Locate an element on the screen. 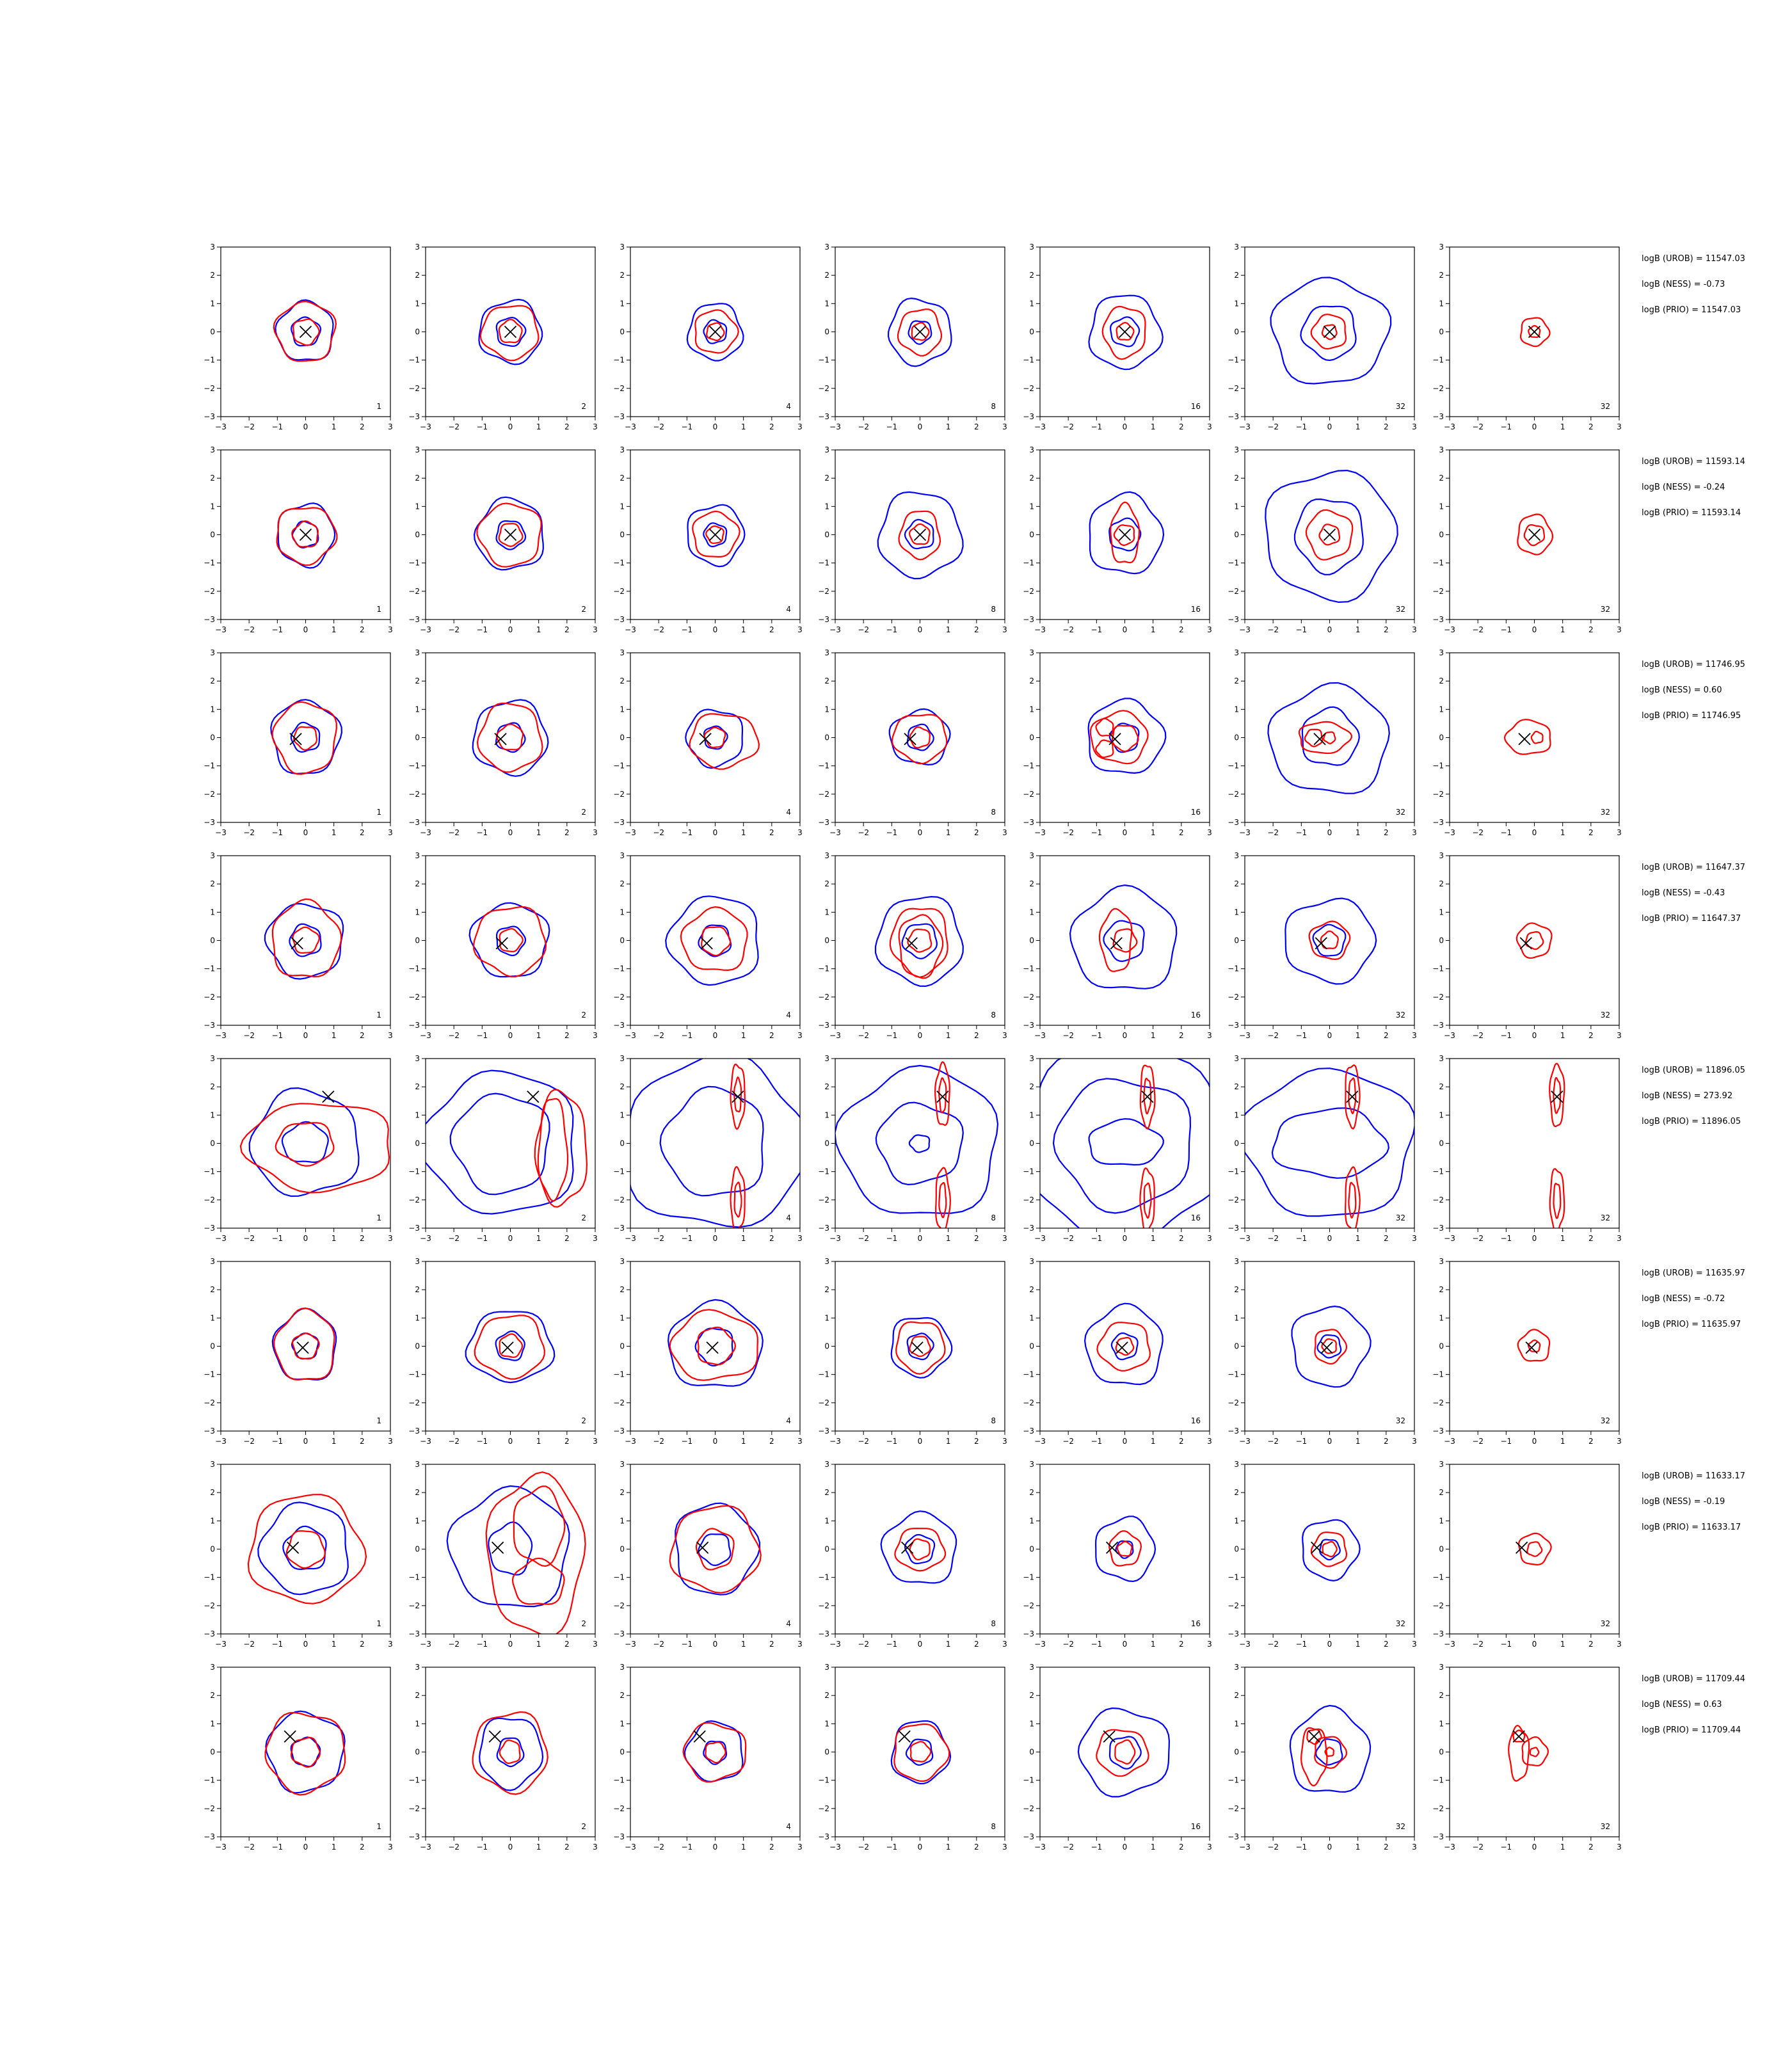 This screenshot has width=1792, height=2048. panel-label: 8 is located at coordinates (993, 812).